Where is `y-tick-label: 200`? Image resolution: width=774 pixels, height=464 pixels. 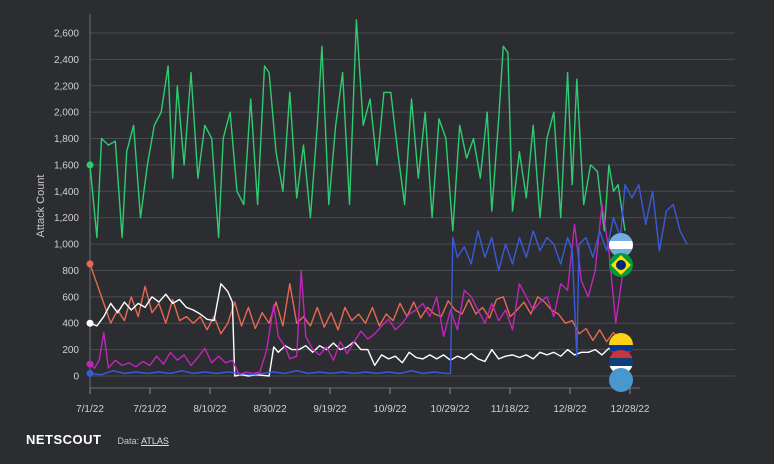
y-tick-label: 200 is located at coordinates (70, 350).